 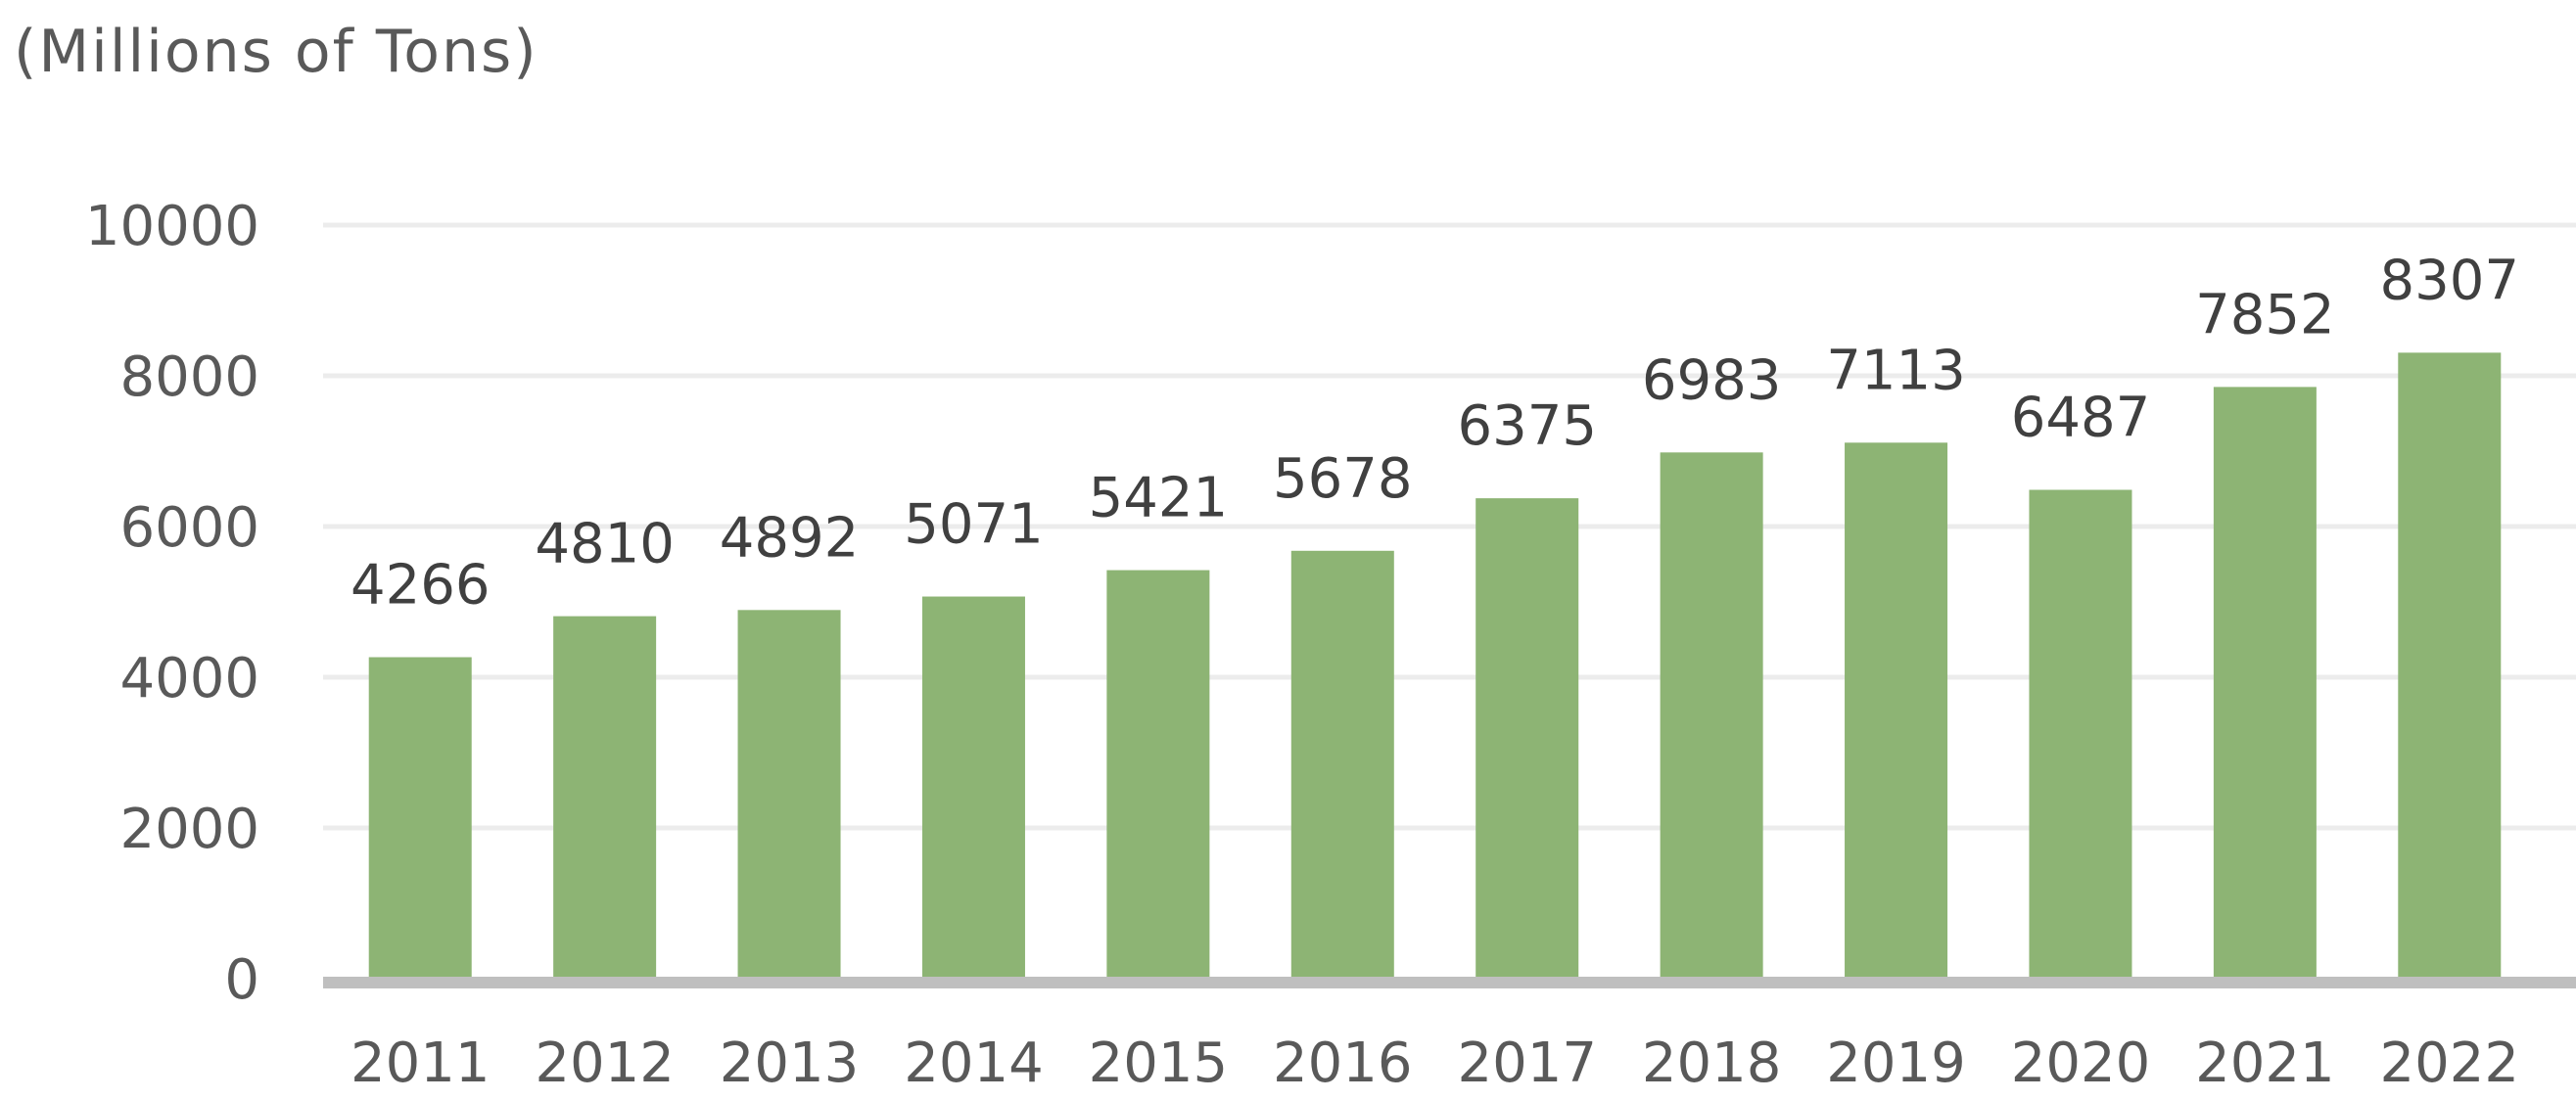 I want to click on x-tick-label: 2015, so click(x=1159, y=1064).